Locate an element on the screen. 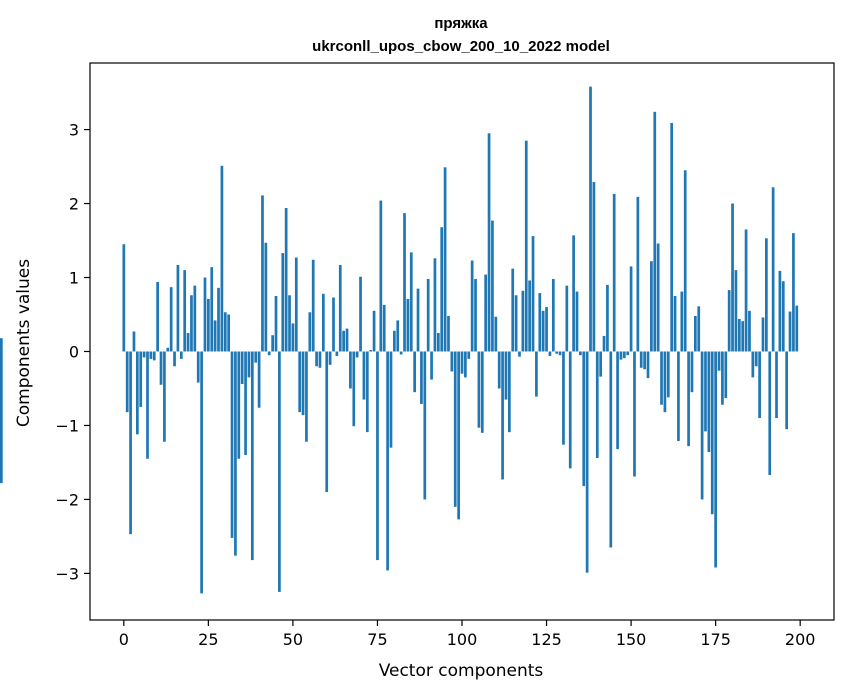 Image resolution: width=847 pixels, height=696 pixels. x-tick-label: 100 is located at coordinates (462, 639).